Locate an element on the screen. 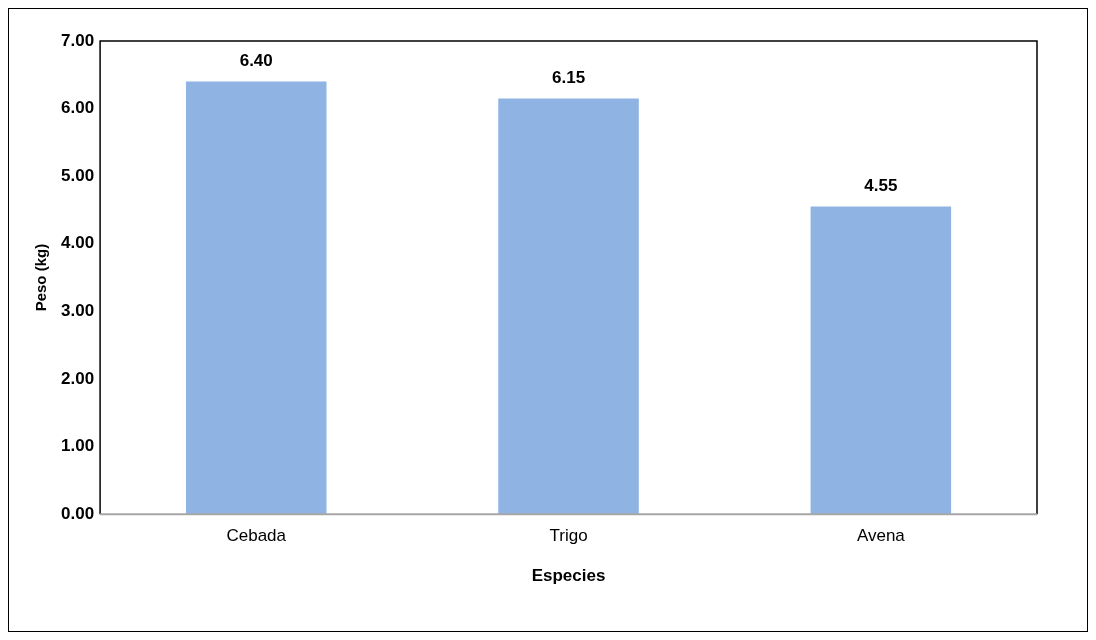  y-tick-label: 6.00 is located at coordinates (77, 108).